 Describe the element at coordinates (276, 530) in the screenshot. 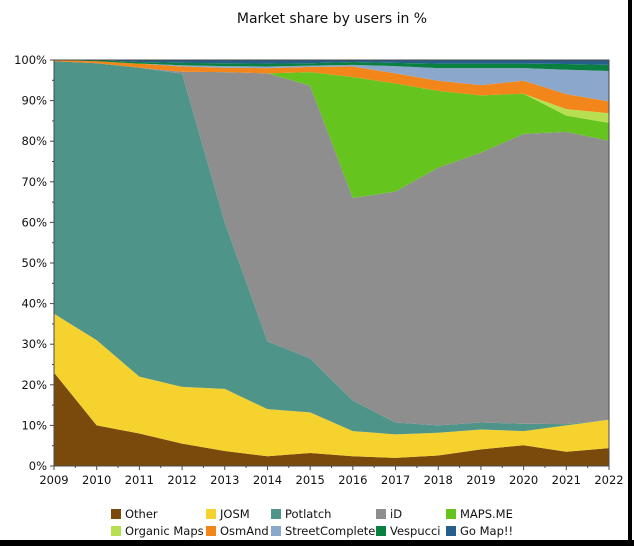

I see `legend-swatch-streetcomplete` at that location.